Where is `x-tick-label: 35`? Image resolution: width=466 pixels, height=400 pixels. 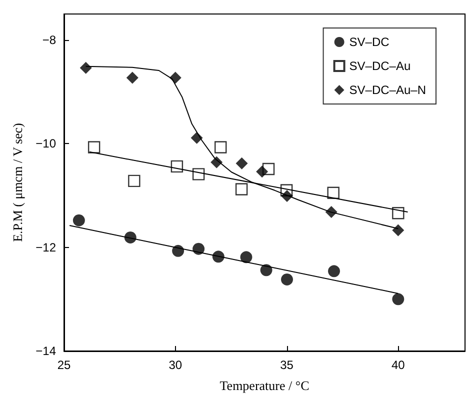 x-tick-label: 35 is located at coordinates (287, 365).